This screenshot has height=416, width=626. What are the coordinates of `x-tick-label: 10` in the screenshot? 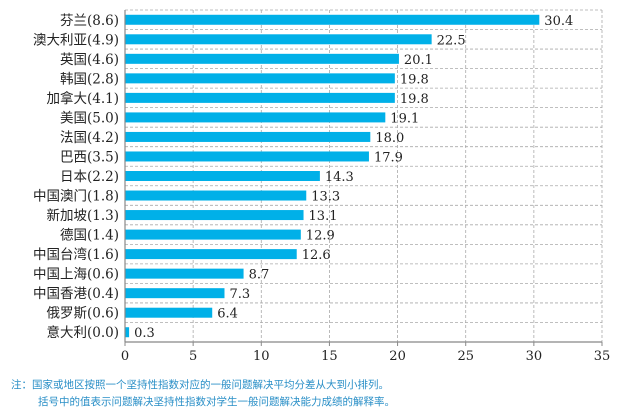 It's located at (261, 356).